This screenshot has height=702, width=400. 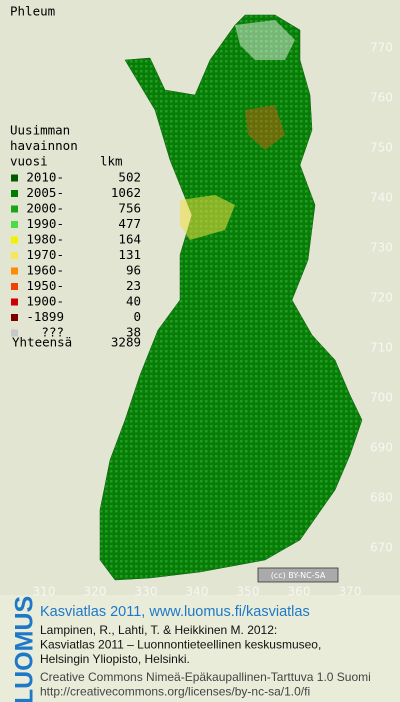 I want to click on legend-count: 23, so click(x=133, y=285).